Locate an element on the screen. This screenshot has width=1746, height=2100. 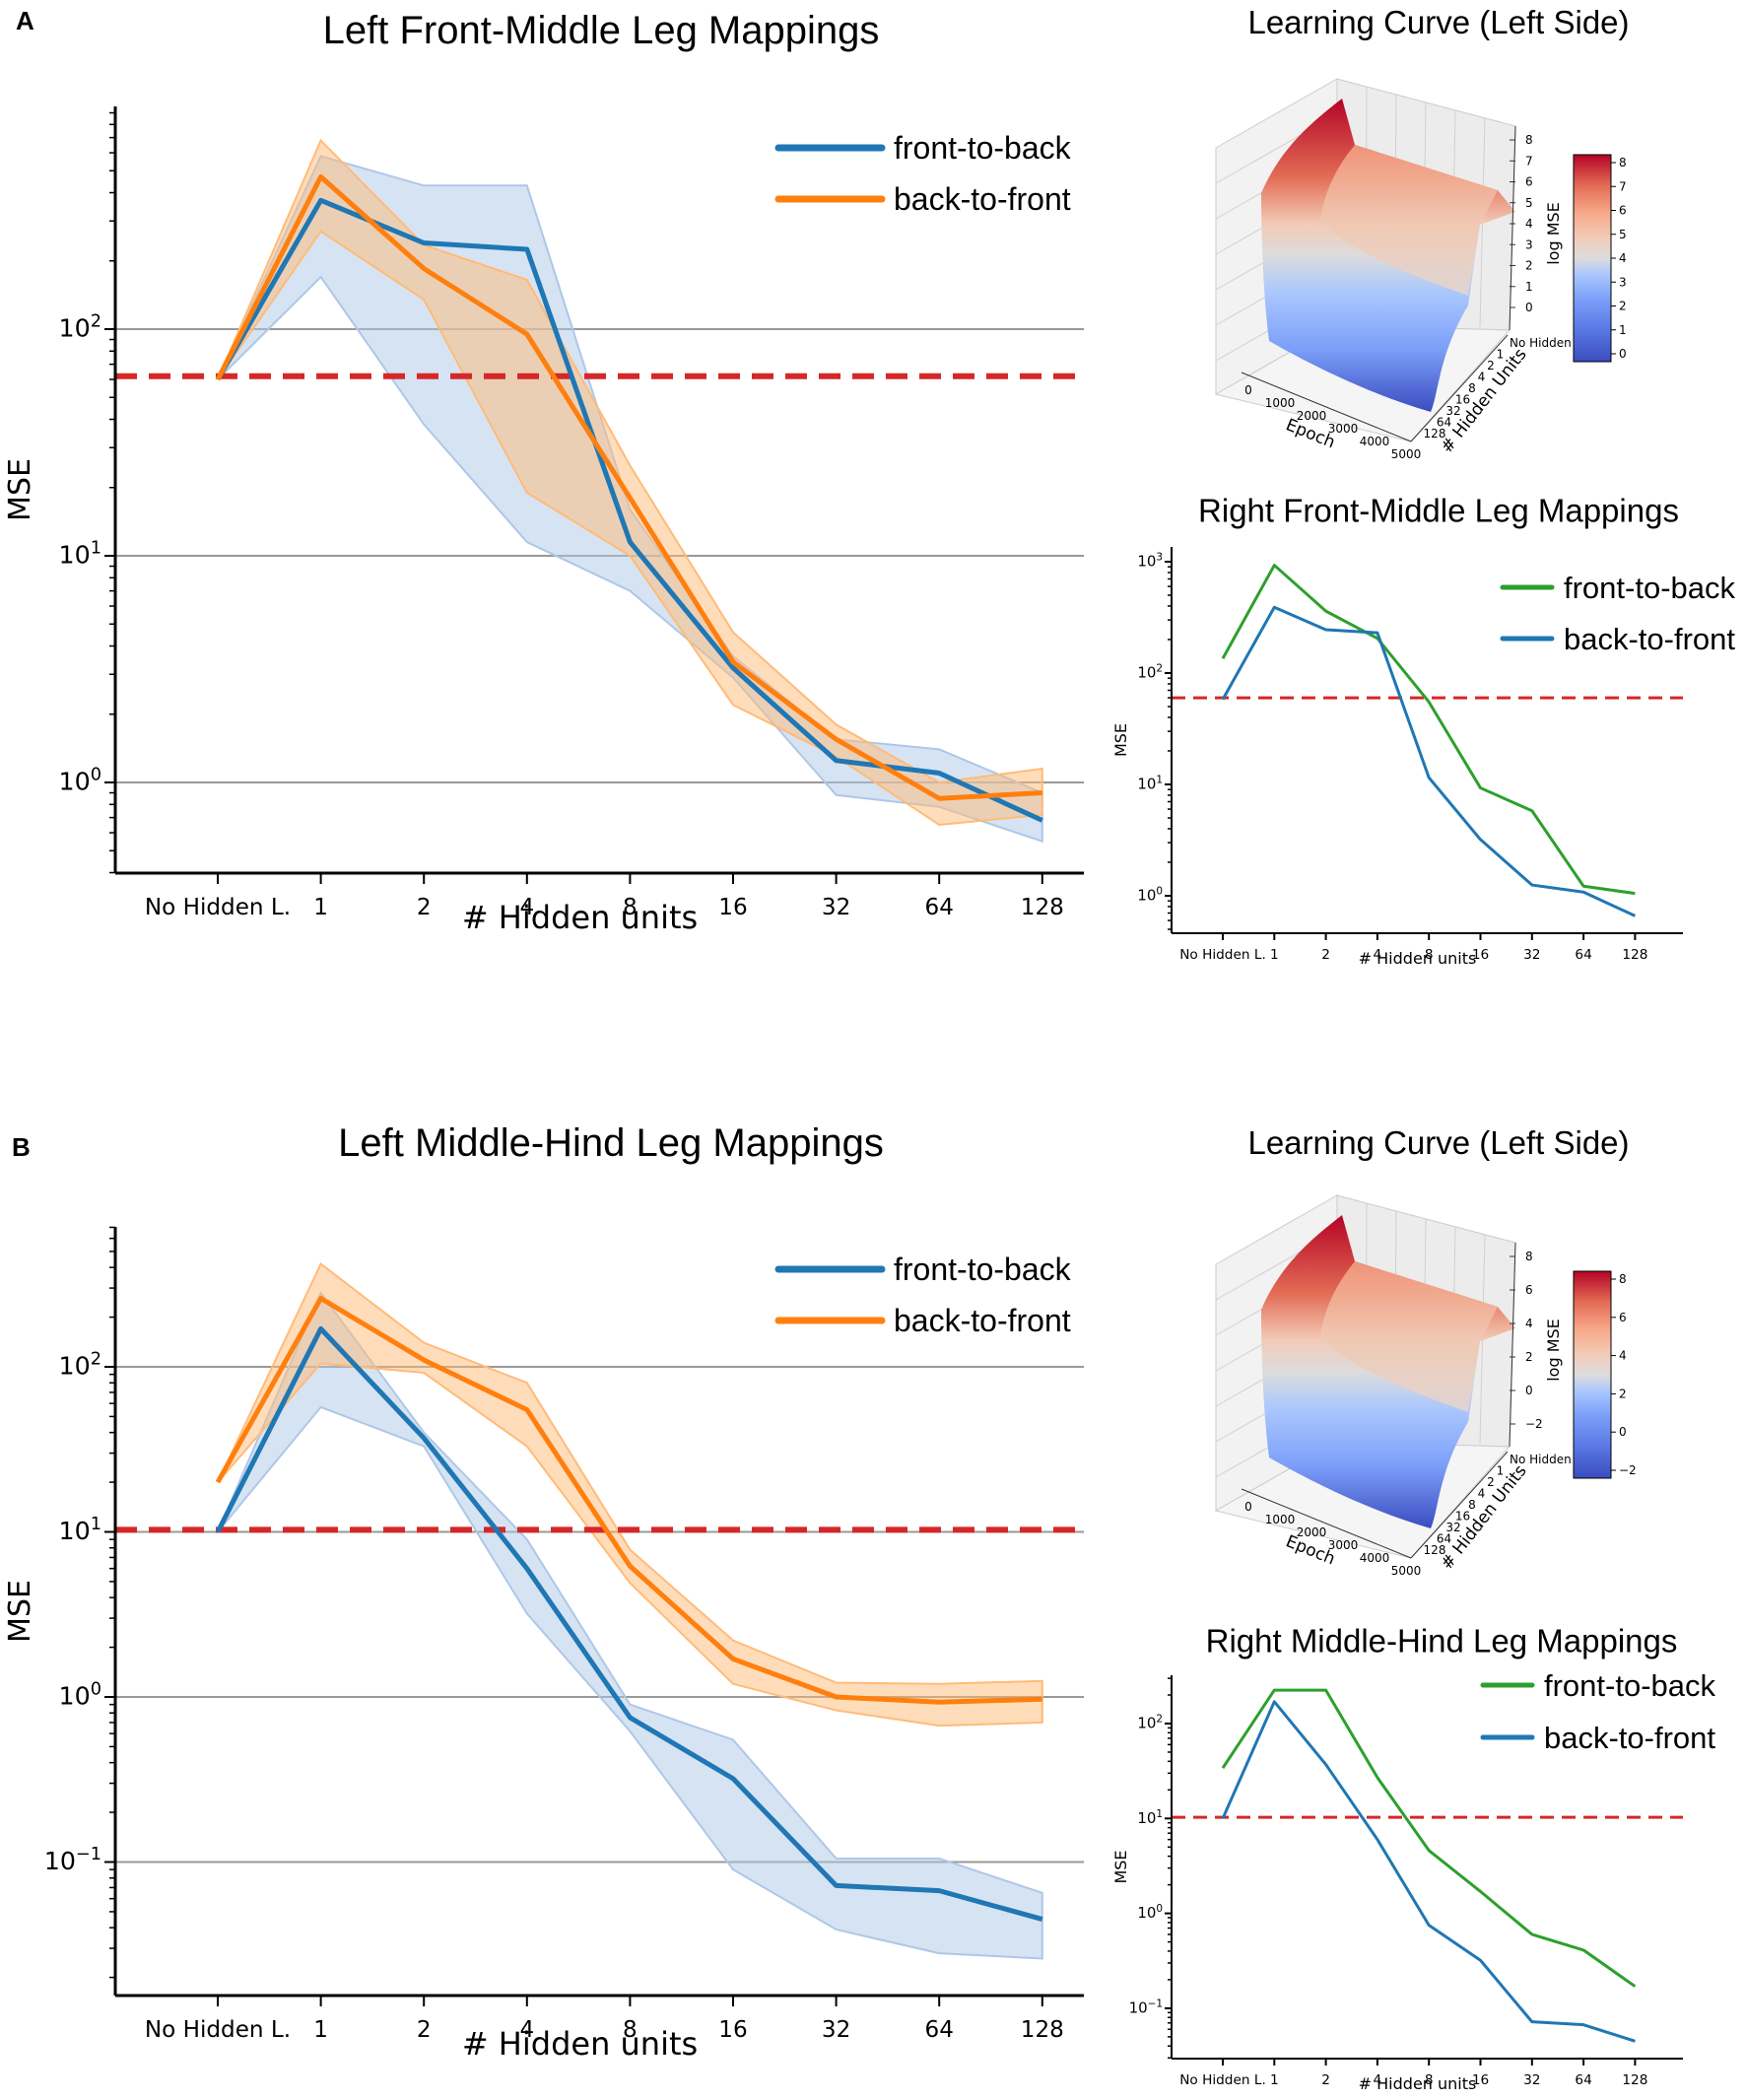
colorbar-tick-label: −2 is located at coordinates (1628, 1470).